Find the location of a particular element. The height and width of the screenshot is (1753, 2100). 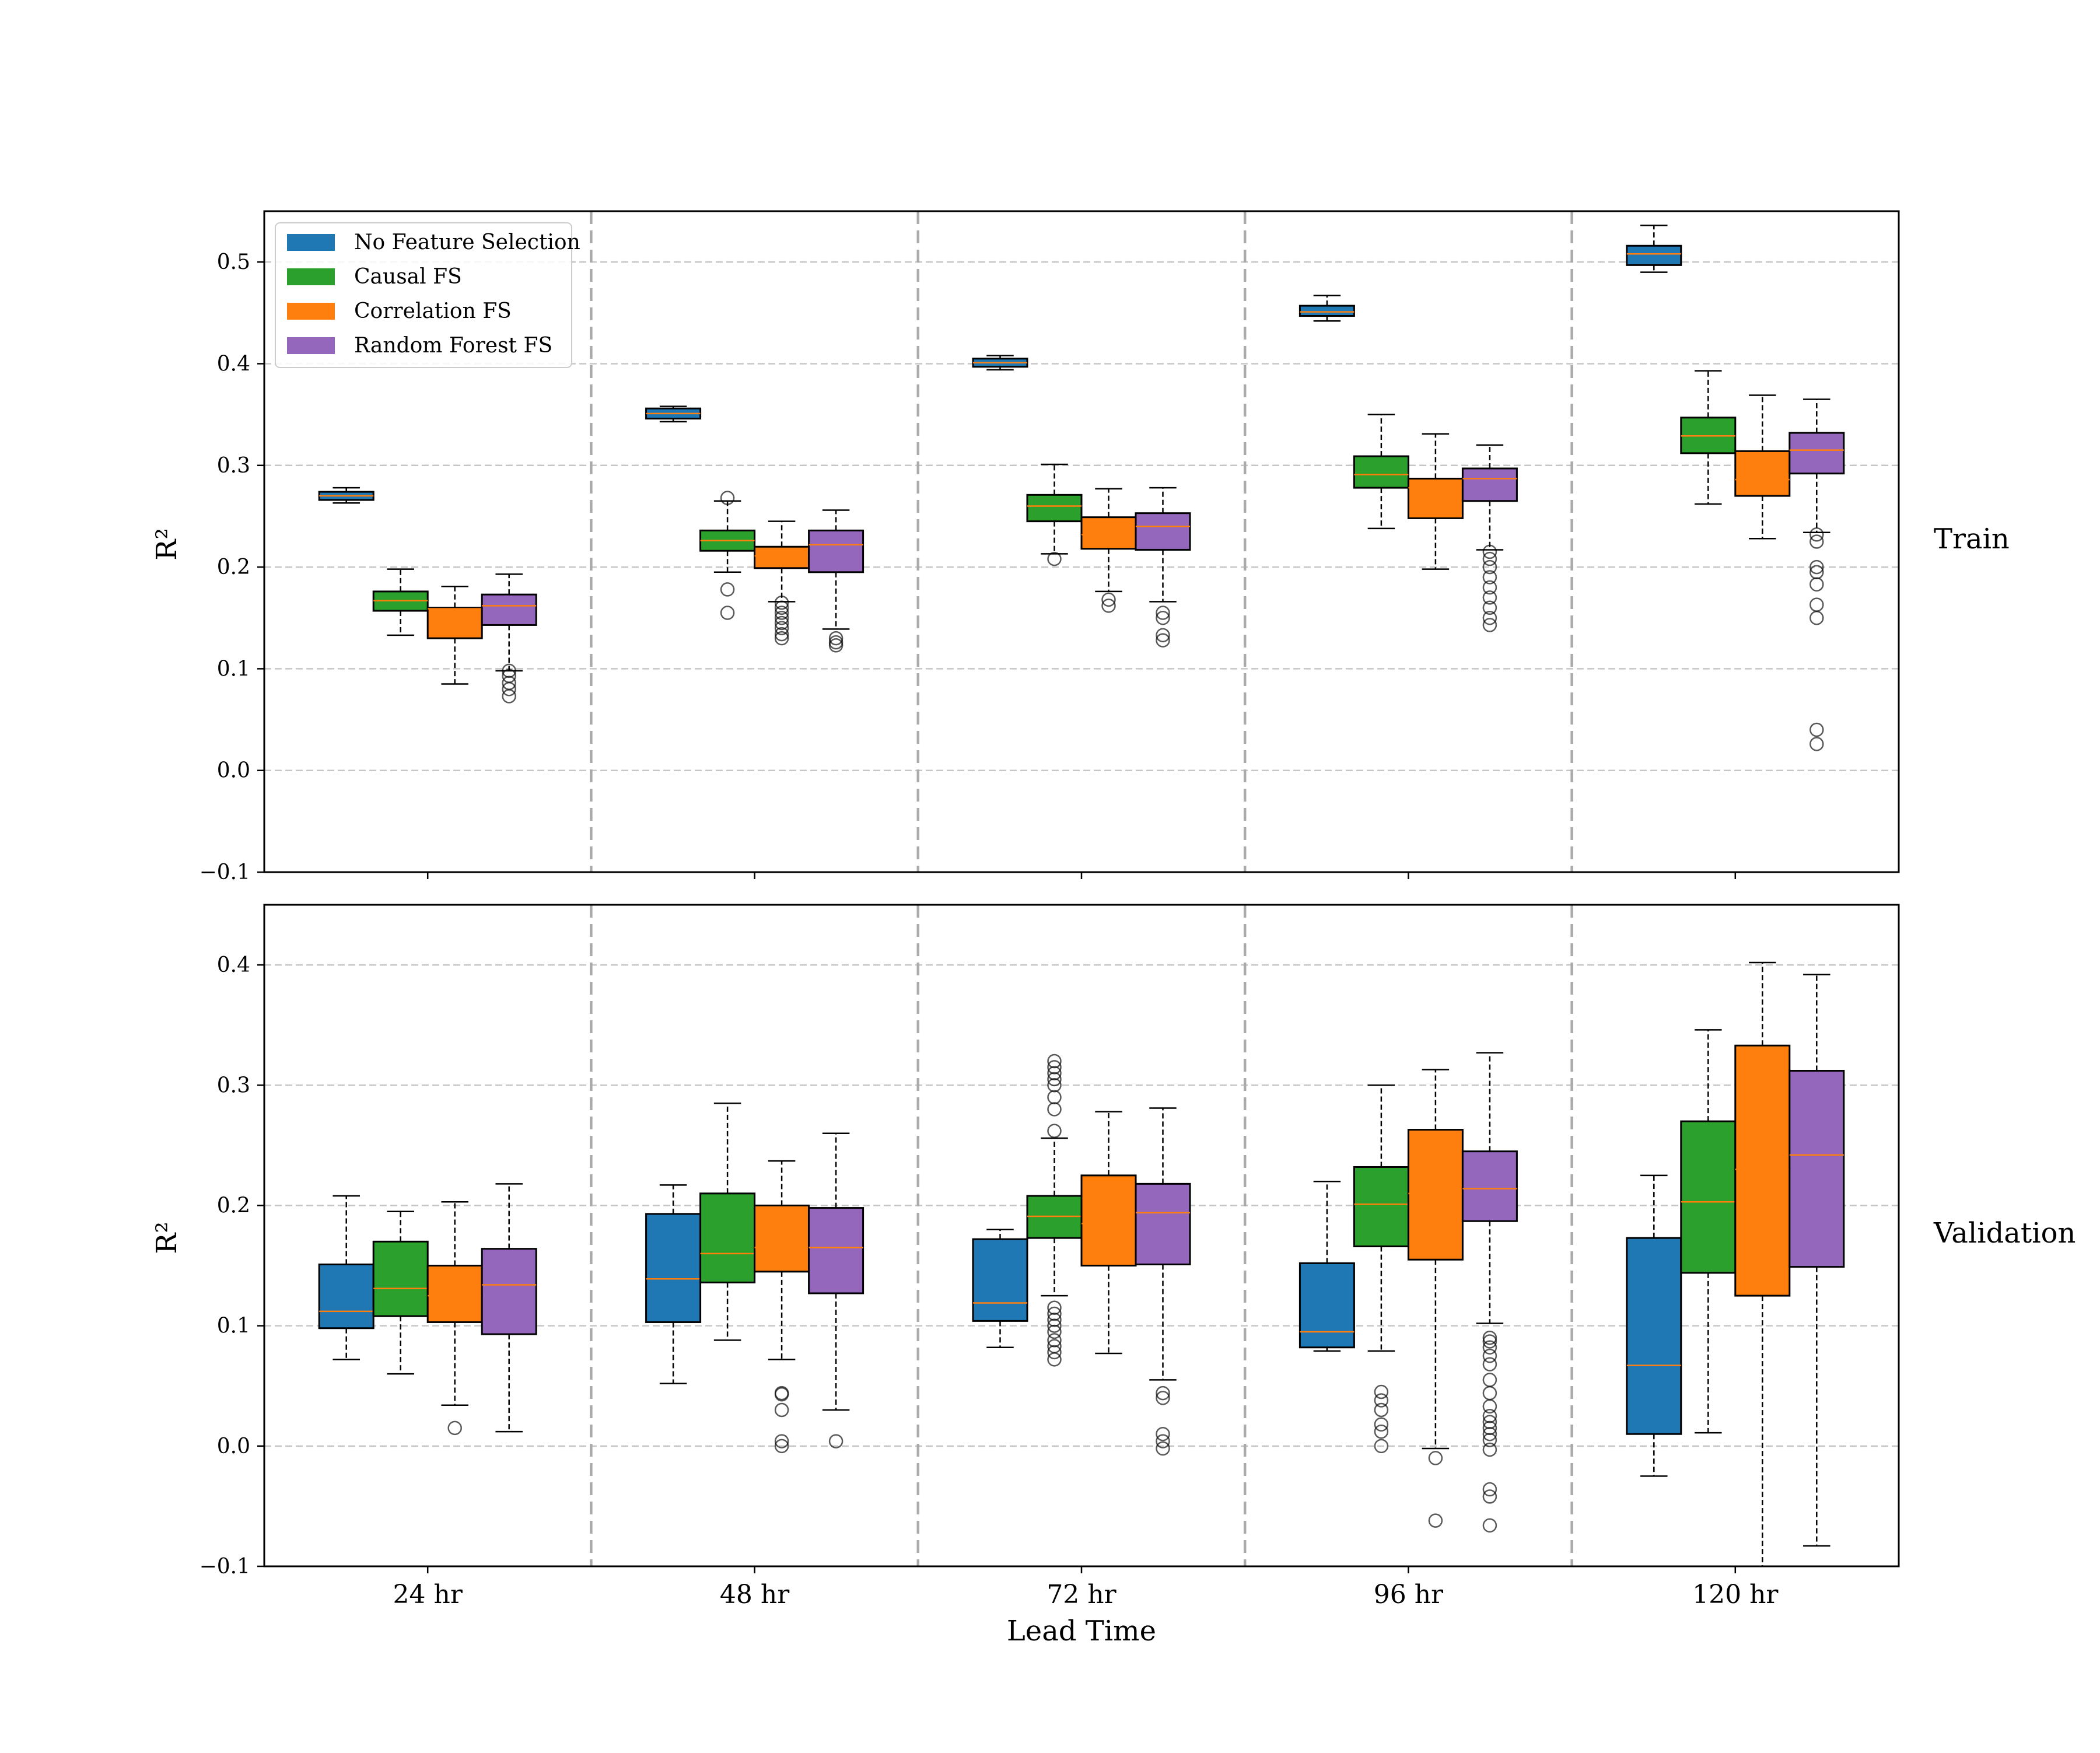

y-tick-label-validation: 0.3 is located at coordinates (233, 1085).